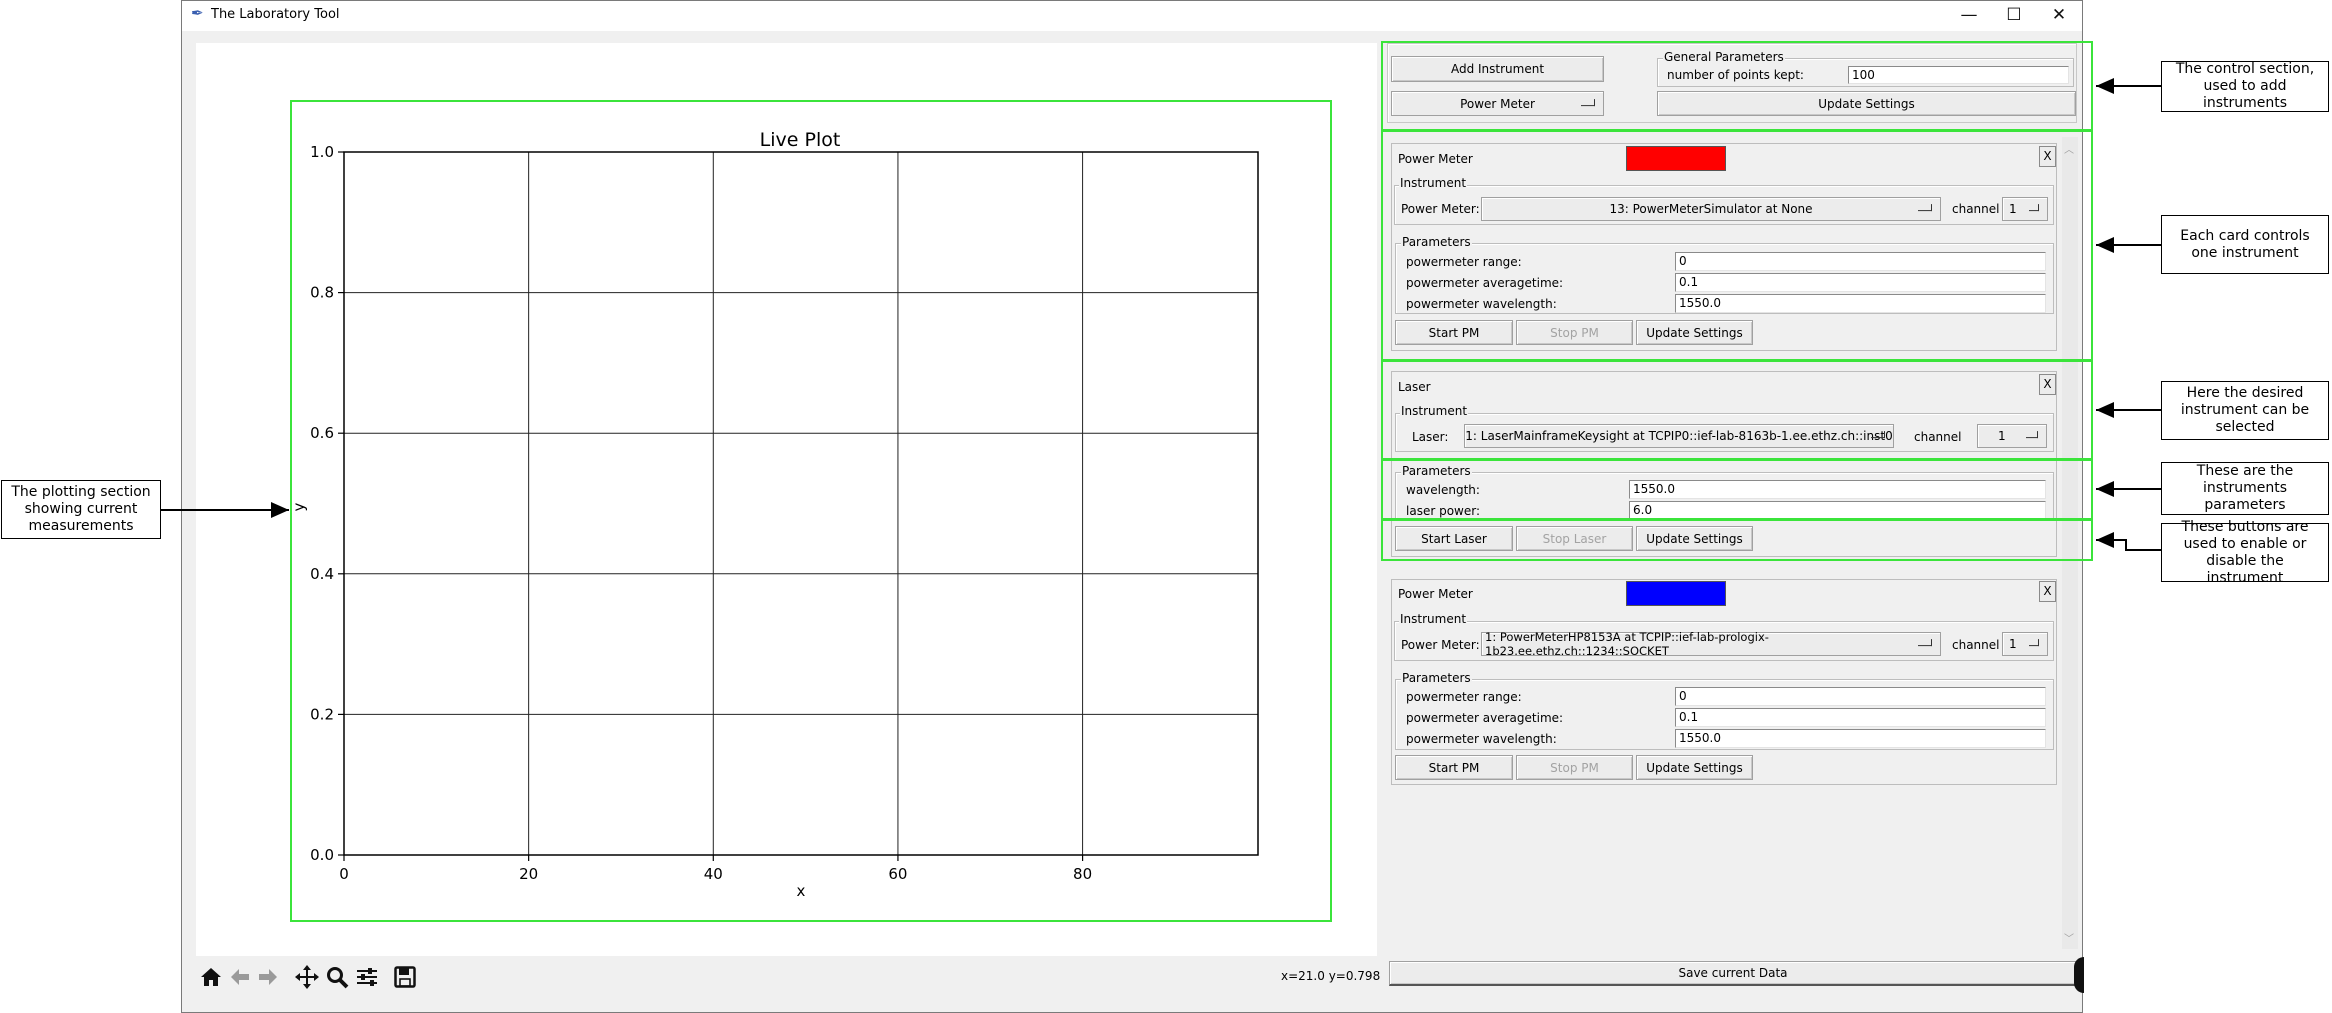 This screenshot has height=1013, width=2332. What do you see at coordinates (1331, 976) in the screenshot?
I see `coordinate-readout: x=21.0 y=0.798` at bounding box center [1331, 976].